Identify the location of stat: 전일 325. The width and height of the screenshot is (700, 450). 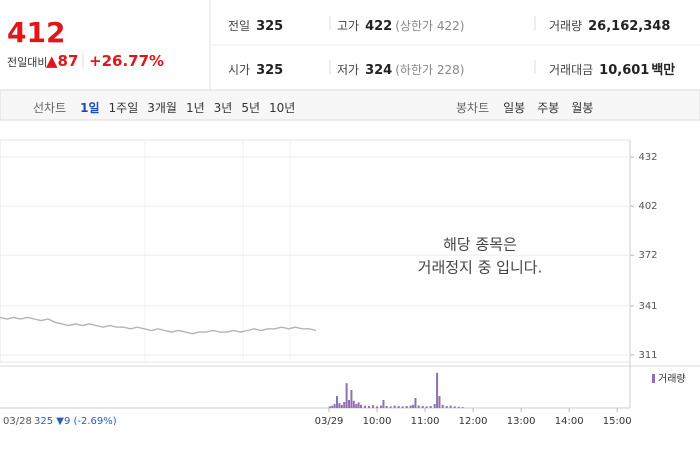
(255, 24).